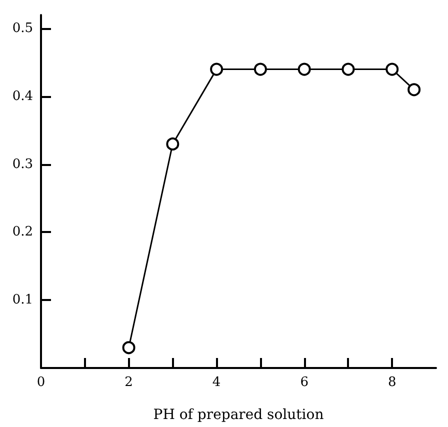  Describe the element at coordinates (392, 382) in the screenshot. I see `x-tick-label: 8` at that location.